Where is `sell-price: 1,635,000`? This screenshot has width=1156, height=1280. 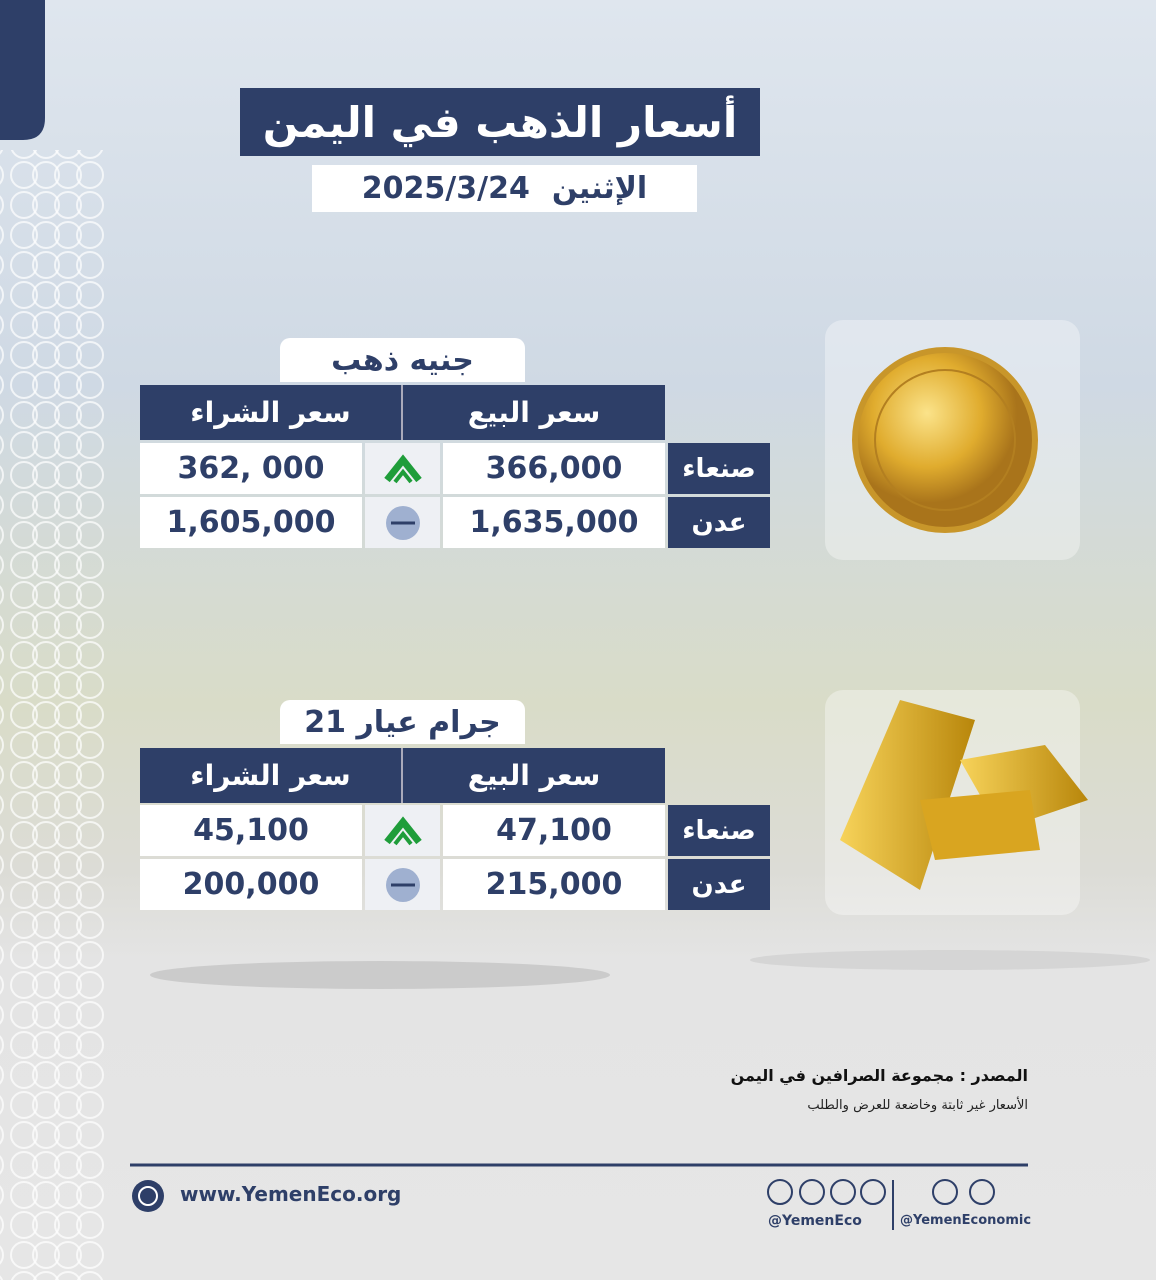
sell-price: 1,635,000 is located at coordinates (554, 522).